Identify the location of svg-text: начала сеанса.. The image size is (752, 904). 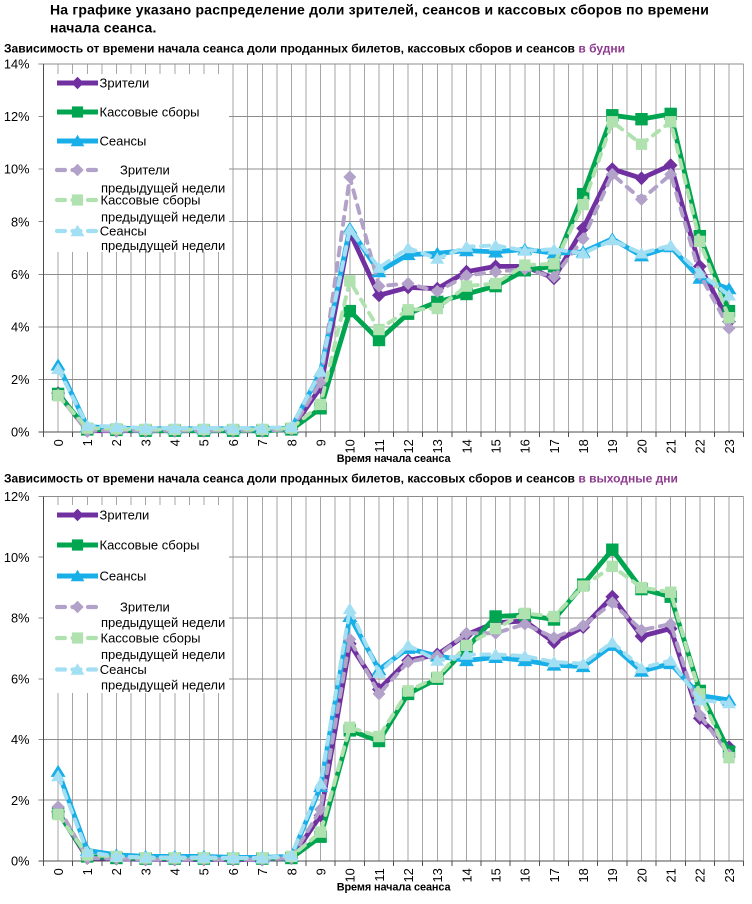
(103, 28).